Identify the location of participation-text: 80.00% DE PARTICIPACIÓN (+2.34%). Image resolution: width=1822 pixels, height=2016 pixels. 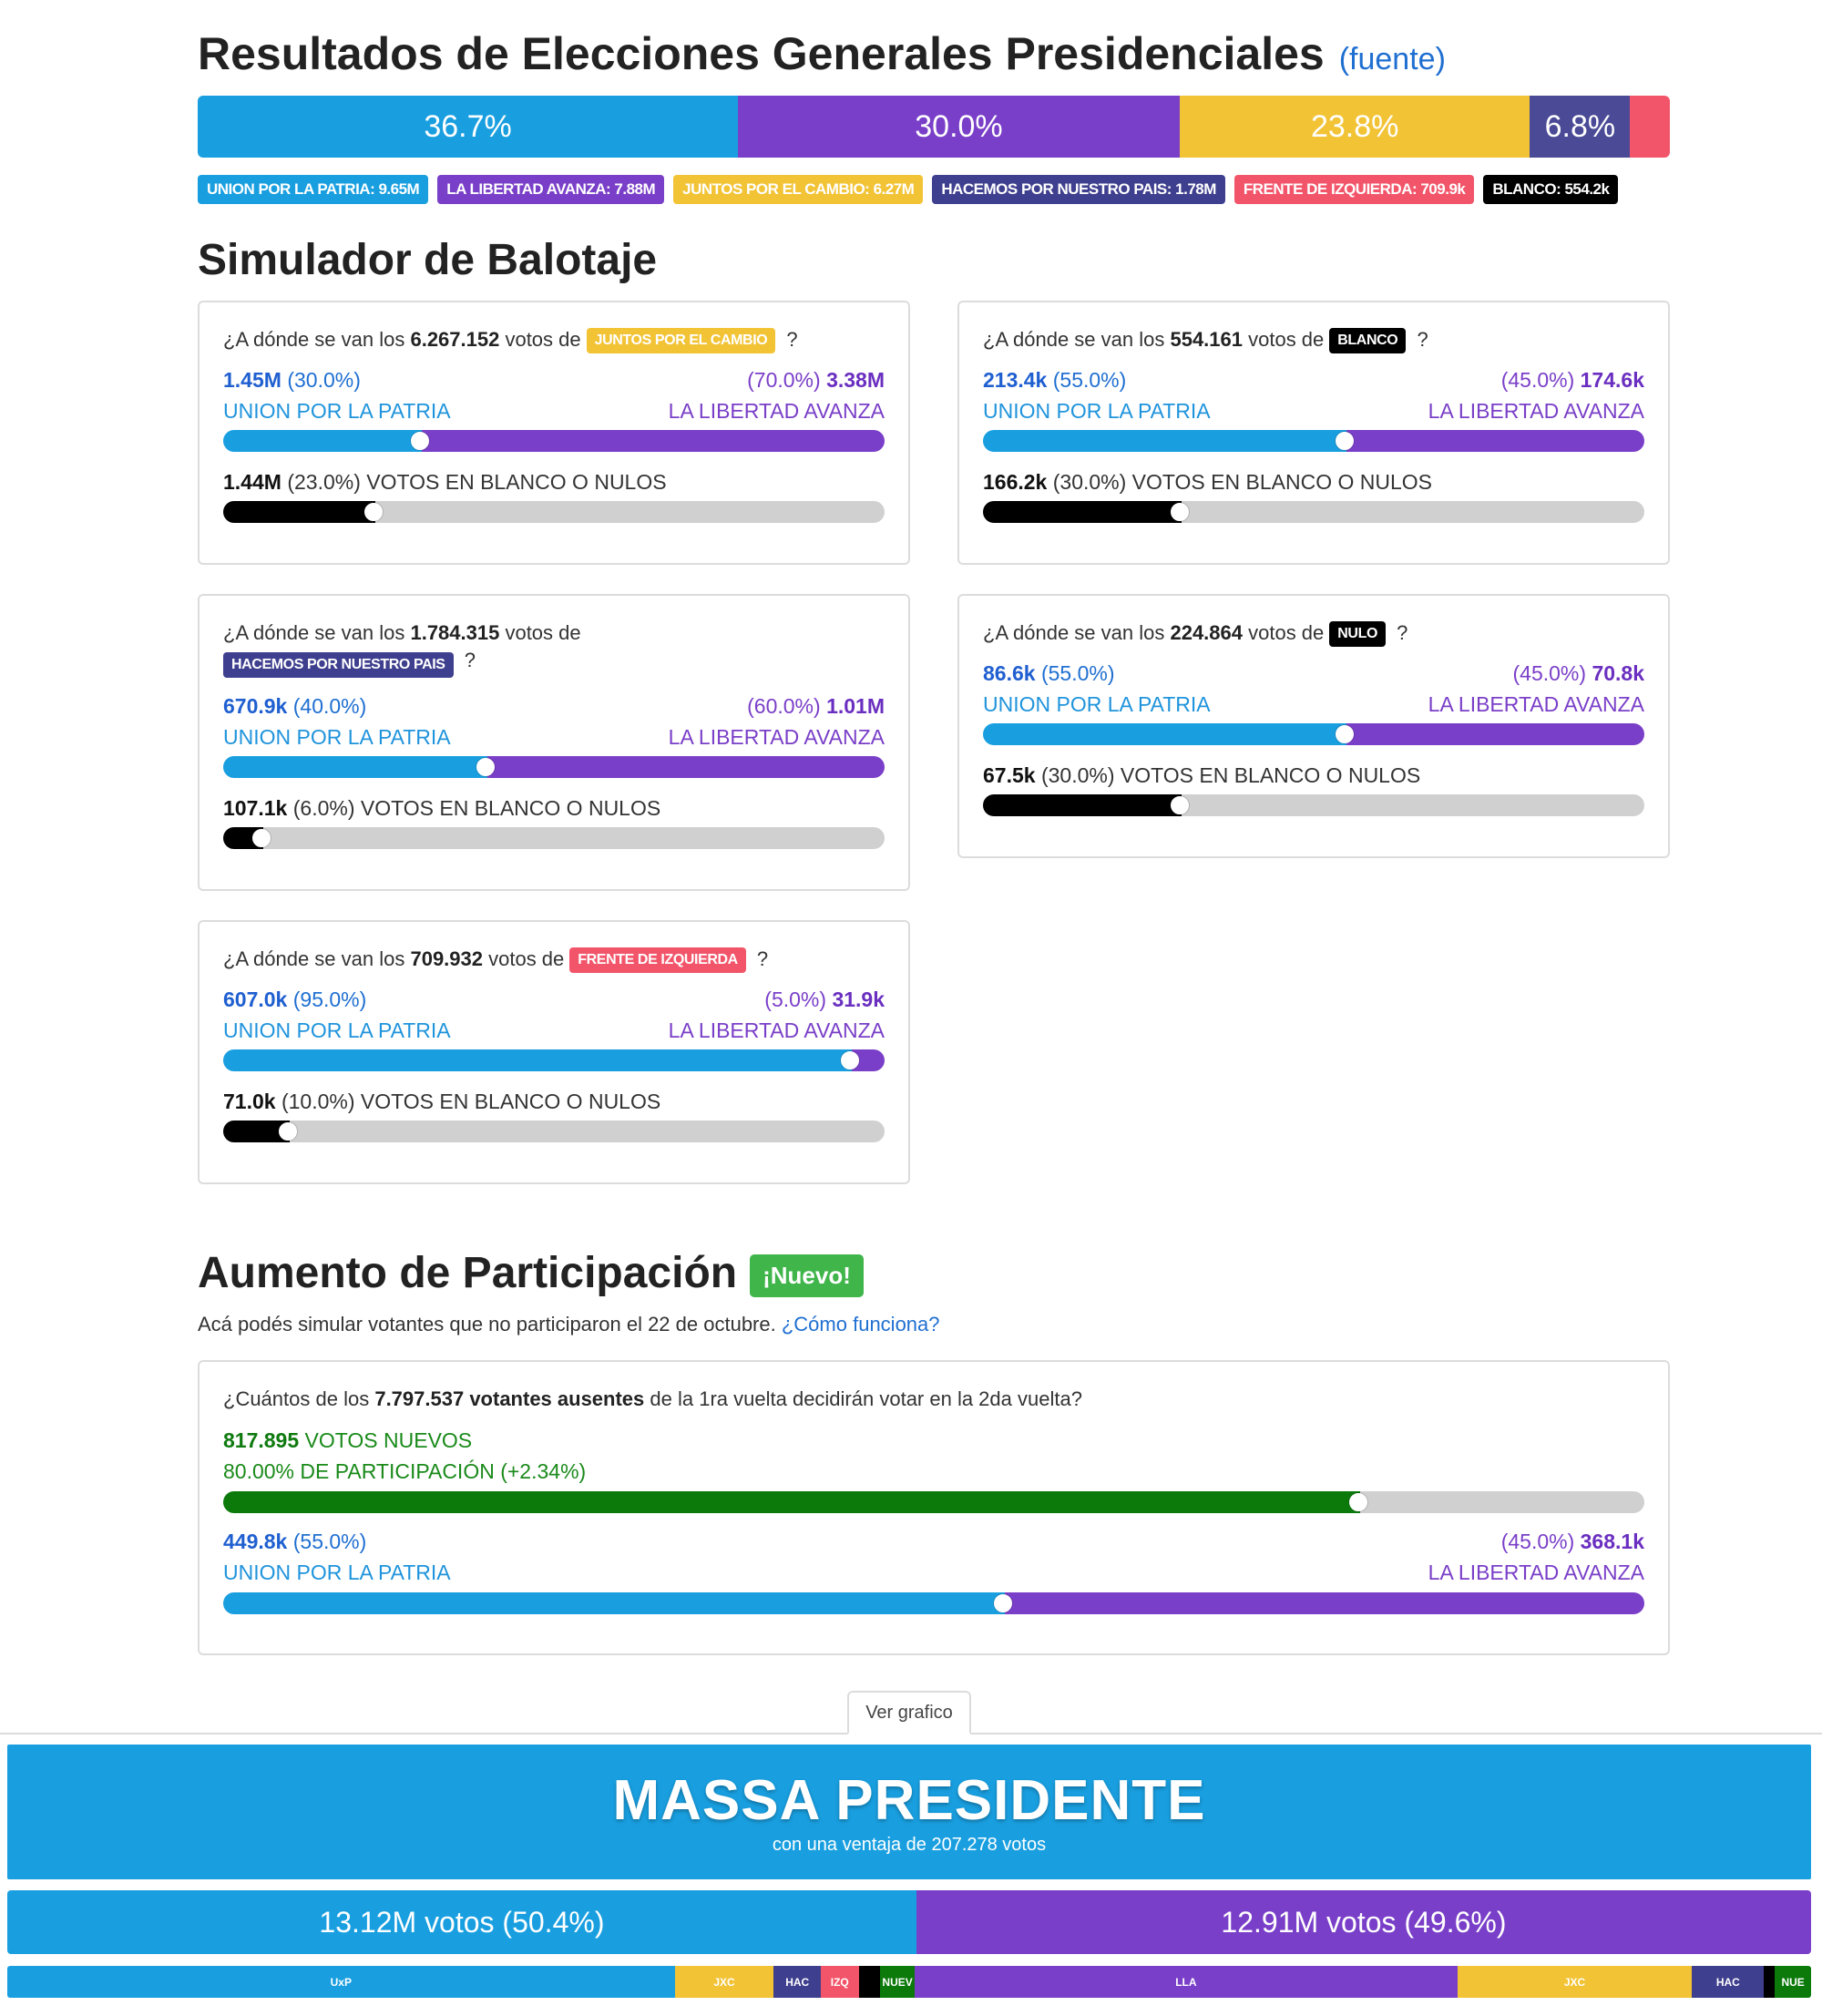
(405, 1471).